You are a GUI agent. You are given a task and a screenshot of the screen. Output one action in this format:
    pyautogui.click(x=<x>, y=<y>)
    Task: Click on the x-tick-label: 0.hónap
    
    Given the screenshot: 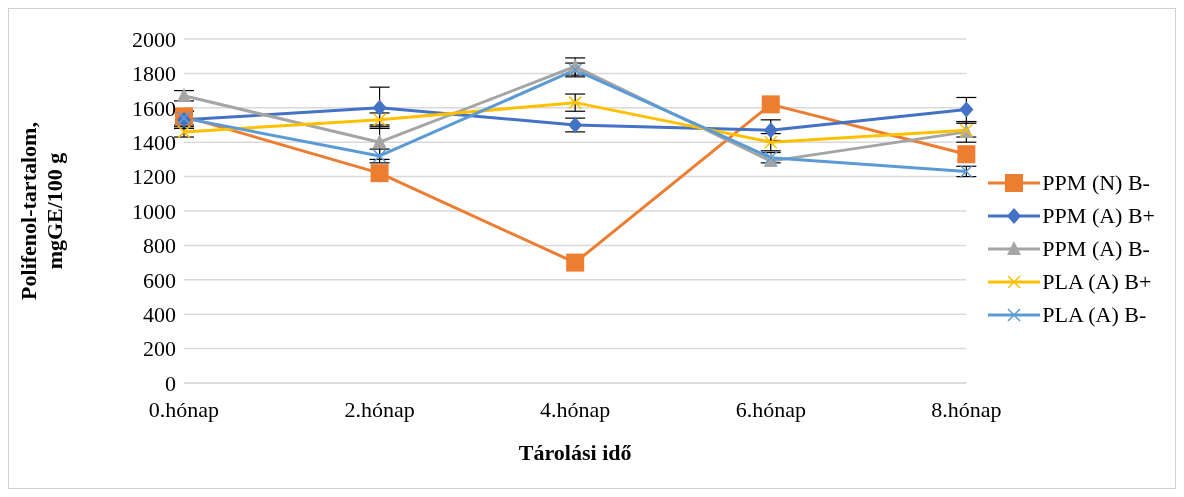 What is the action you would take?
    pyautogui.click(x=184, y=409)
    